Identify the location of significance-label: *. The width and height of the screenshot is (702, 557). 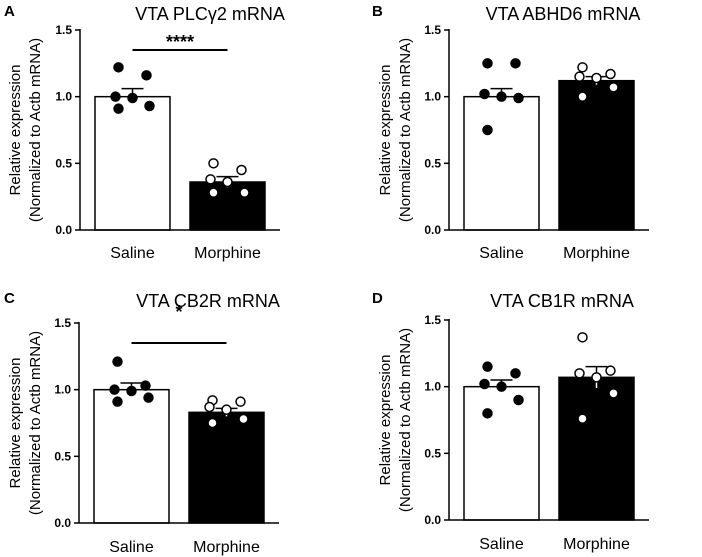
(178, 312).